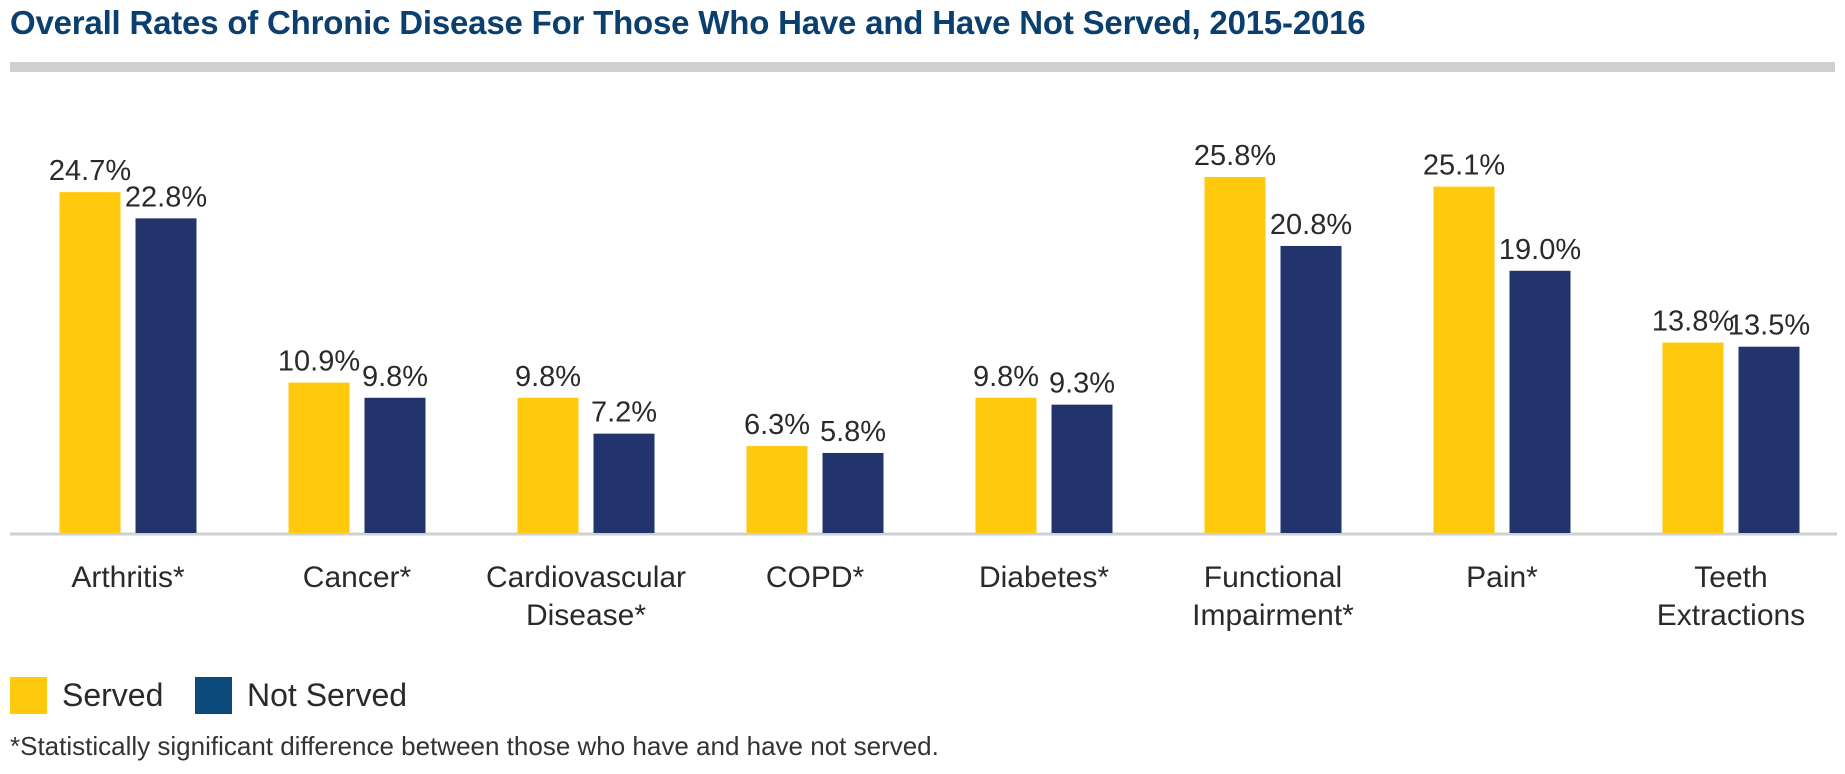 The width and height of the screenshot is (1845, 774). What do you see at coordinates (357, 577) in the screenshot?
I see `x-tick-label: Cancer*` at bounding box center [357, 577].